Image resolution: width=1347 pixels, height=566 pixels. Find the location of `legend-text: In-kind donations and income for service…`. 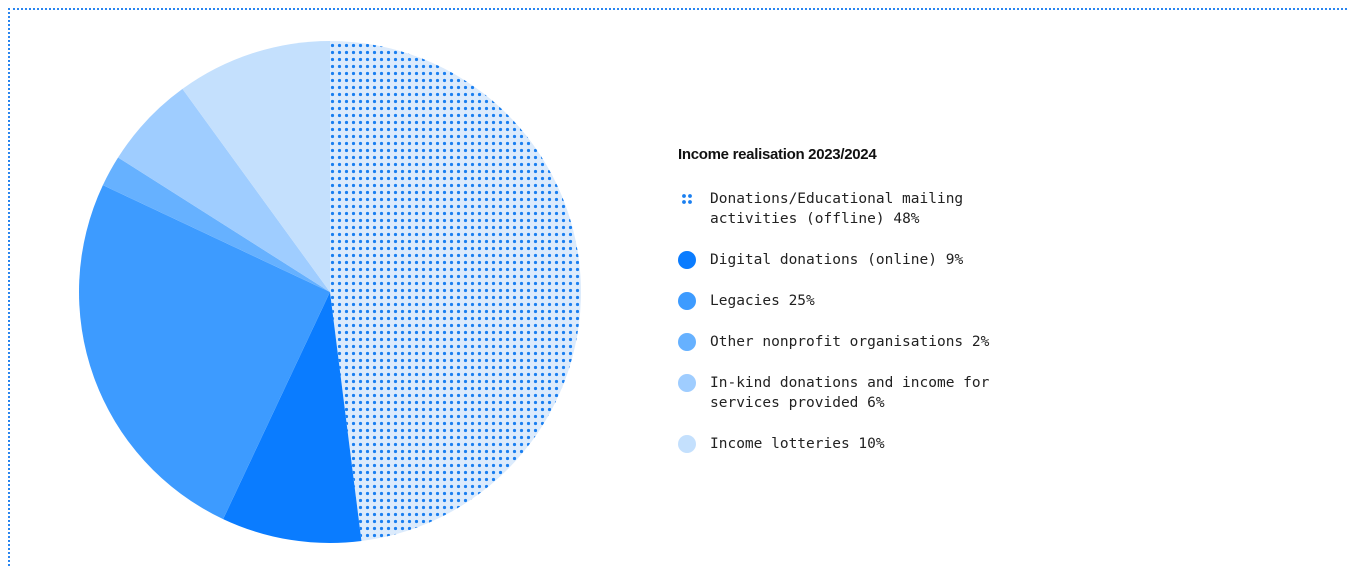

legend-text: In-kind donations and income for service… is located at coordinates (880, 393).